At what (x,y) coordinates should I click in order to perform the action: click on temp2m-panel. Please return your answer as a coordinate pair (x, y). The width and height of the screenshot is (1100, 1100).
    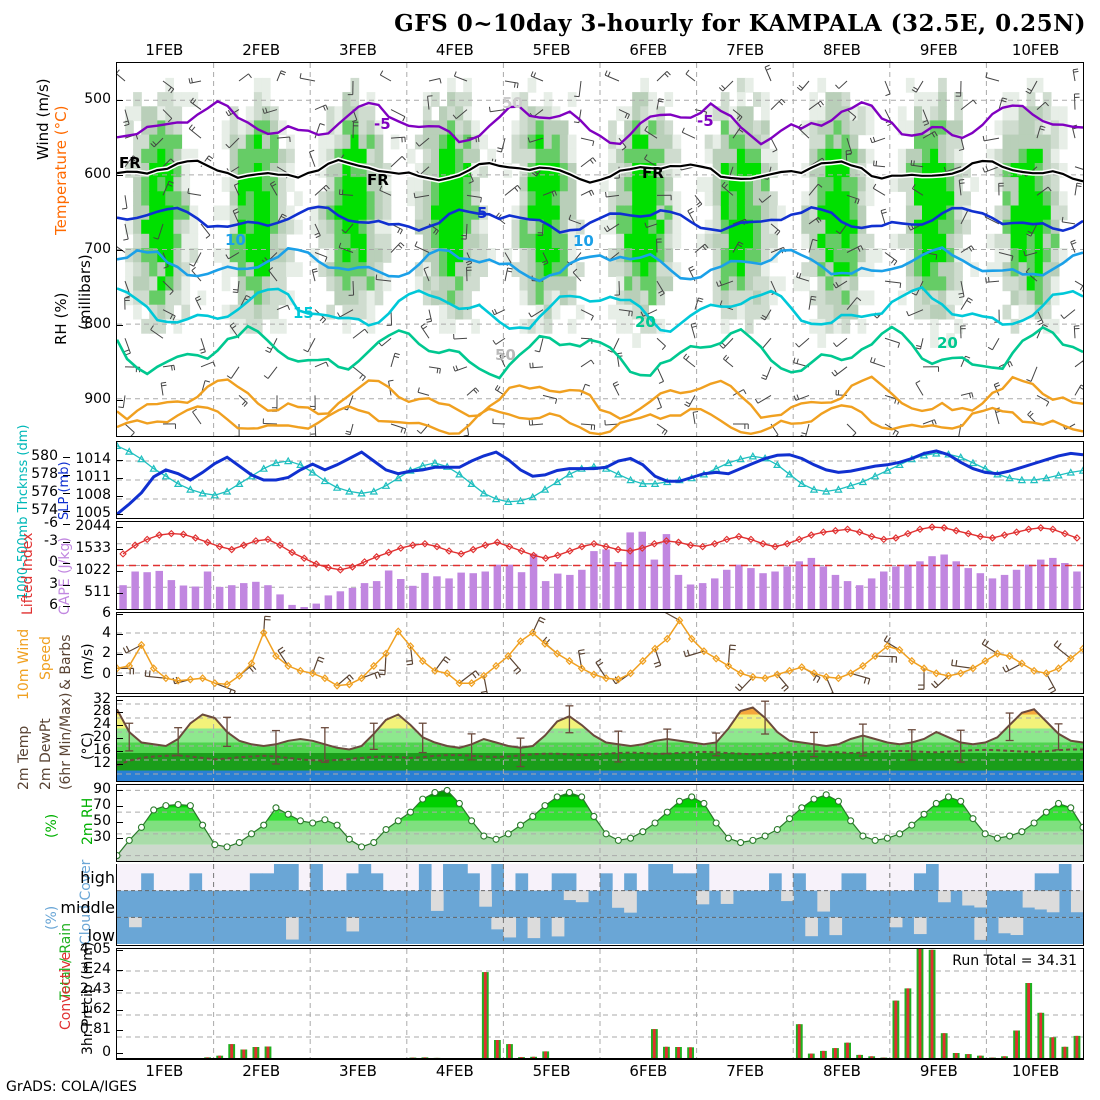
    Looking at the image, I should click on (600, 739).